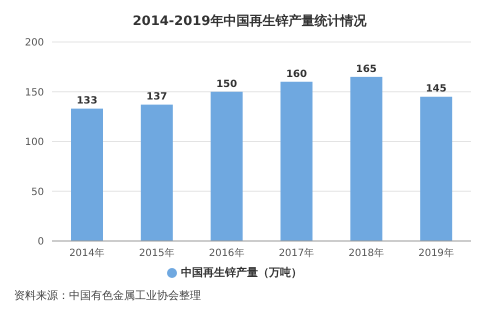 This screenshot has height=332, width=499. I want to click on text: 资料来源：中国有色金属工业协会整理, so click(107, 295).